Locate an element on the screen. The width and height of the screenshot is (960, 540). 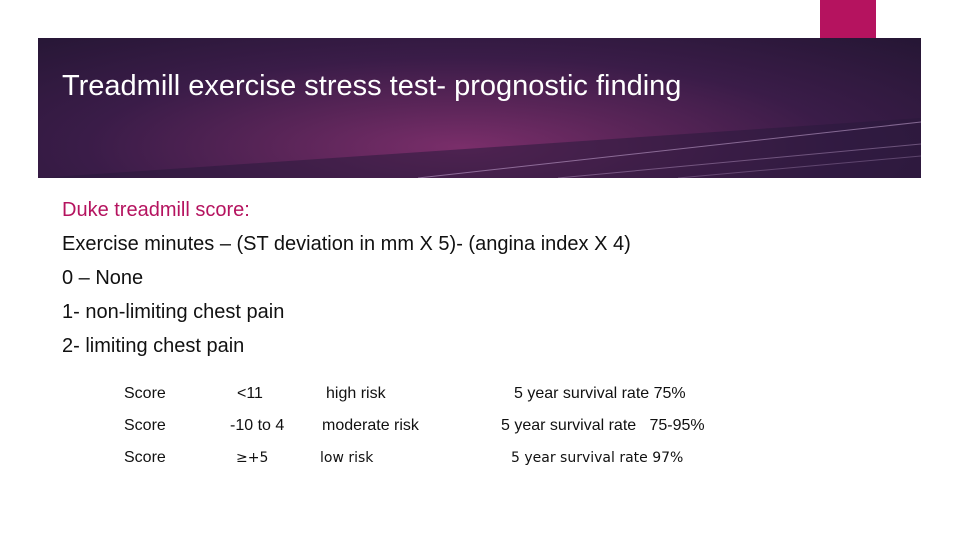
score-row-1-value: <11 is located at coordinates (250, 393).